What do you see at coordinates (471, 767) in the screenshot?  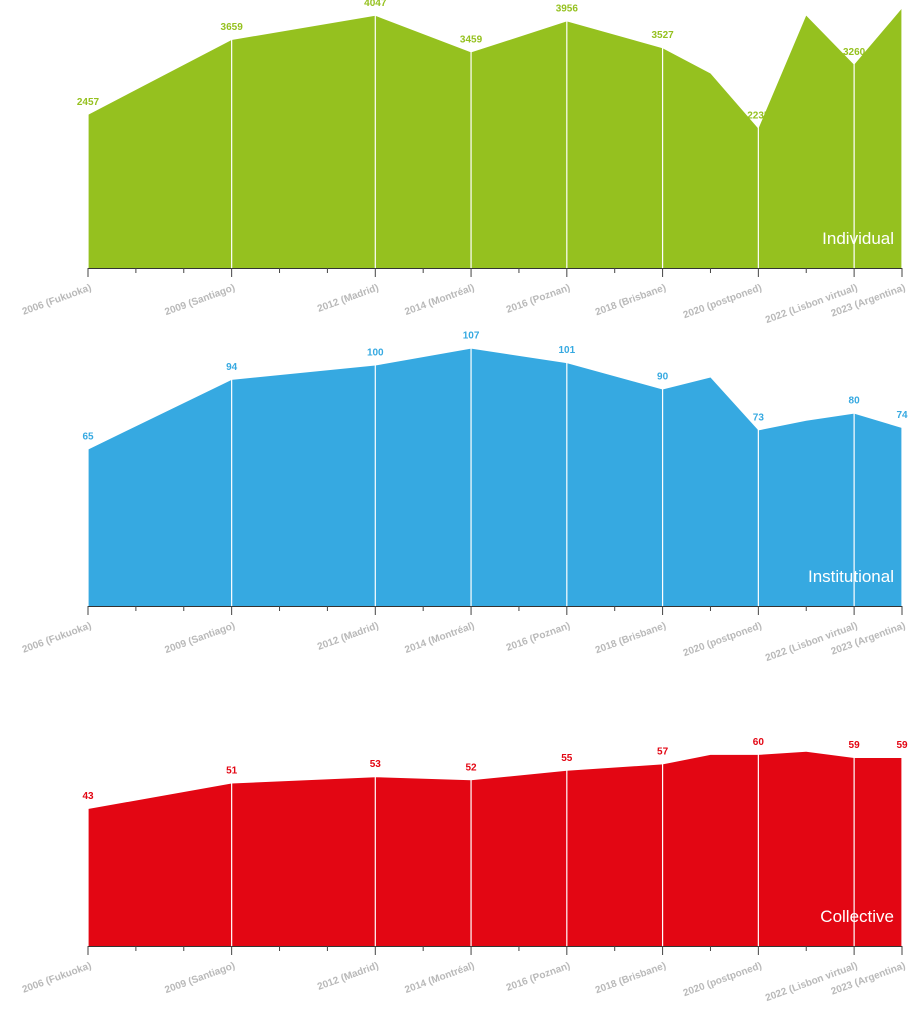 I see `data-label: 52` at bounding box center [471, 767].